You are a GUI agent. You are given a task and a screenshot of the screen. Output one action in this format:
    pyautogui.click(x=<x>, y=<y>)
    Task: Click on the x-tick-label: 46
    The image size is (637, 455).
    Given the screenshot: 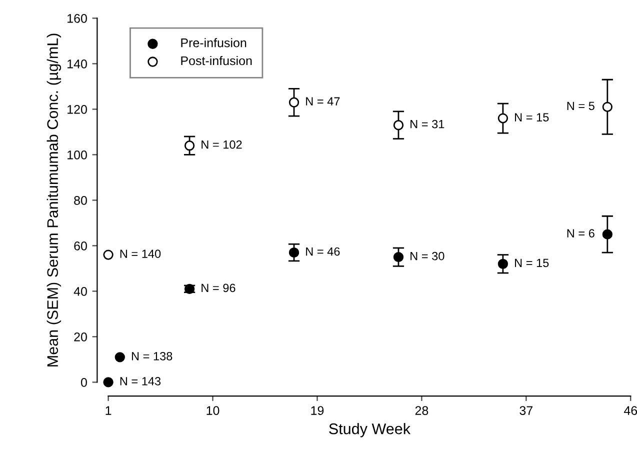 What is the action you would take?
    pyautogui.click(x=630, y=410)
    